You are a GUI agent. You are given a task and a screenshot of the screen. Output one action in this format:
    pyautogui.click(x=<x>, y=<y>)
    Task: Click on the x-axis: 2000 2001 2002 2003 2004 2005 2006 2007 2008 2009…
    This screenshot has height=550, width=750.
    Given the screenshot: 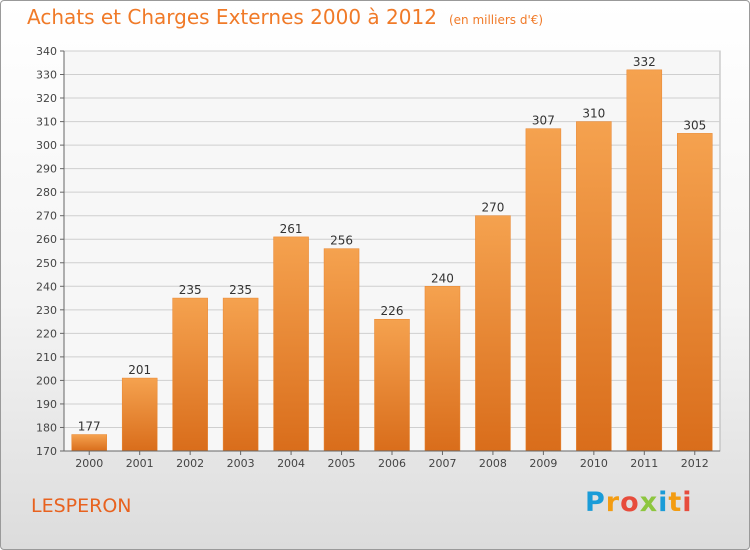 What is the action you would take?
    pyautogui.click(x=392, y=460)
    